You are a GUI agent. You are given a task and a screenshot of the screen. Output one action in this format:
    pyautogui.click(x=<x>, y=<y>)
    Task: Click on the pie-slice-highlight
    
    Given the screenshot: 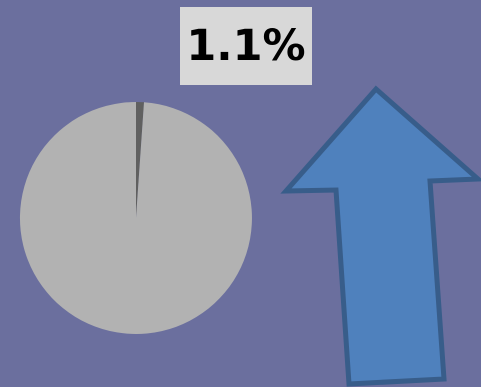 What is the action you would take?
    pyautogui.click(x=140, y=160)
    